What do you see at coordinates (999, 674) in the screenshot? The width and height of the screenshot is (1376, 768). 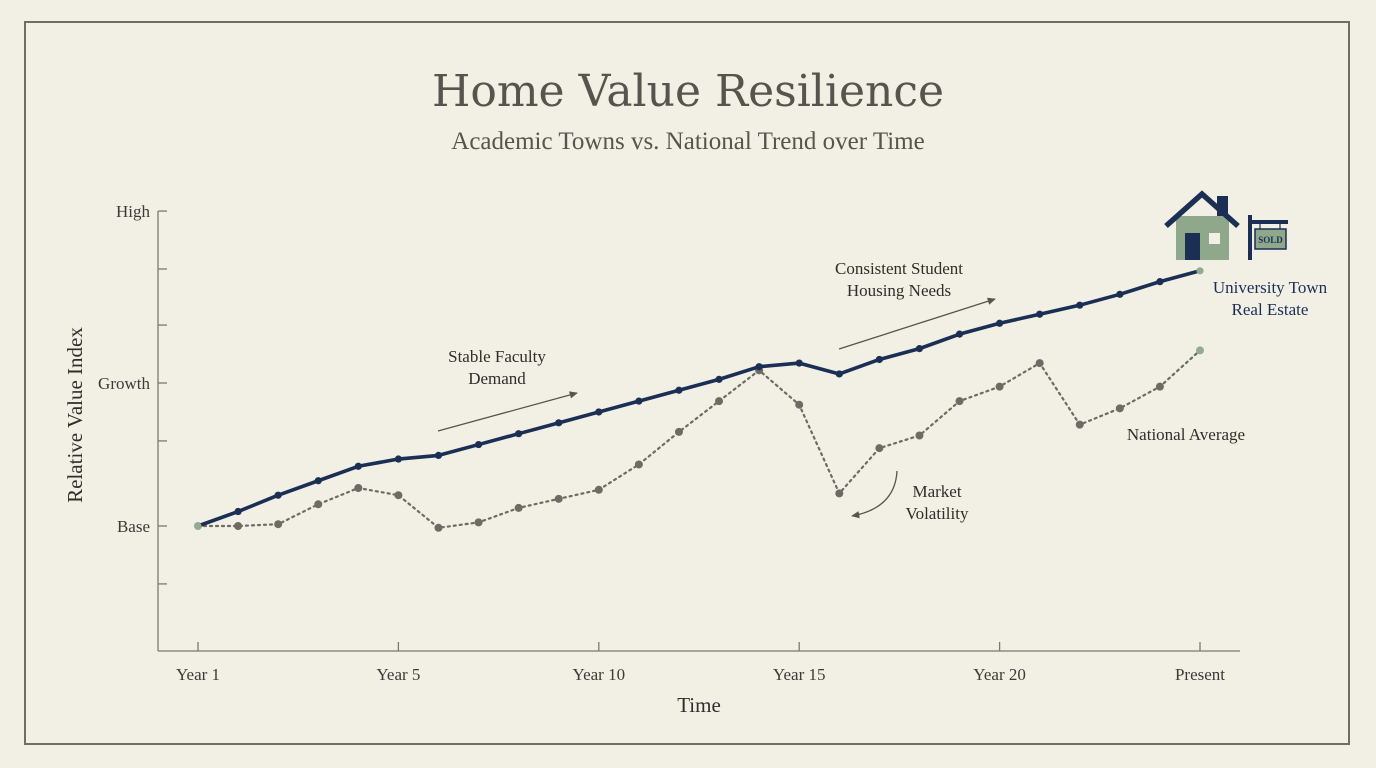 I see `x-tick-label: Year 20` at bounding box center [999, 674].